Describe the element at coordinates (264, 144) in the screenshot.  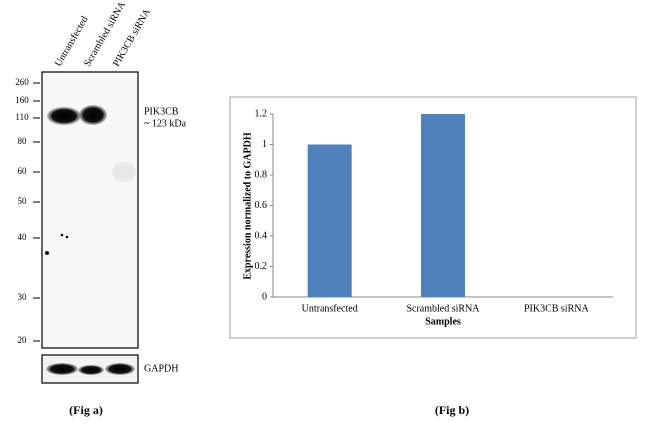
I see `y-tick-label: 1` at that location.